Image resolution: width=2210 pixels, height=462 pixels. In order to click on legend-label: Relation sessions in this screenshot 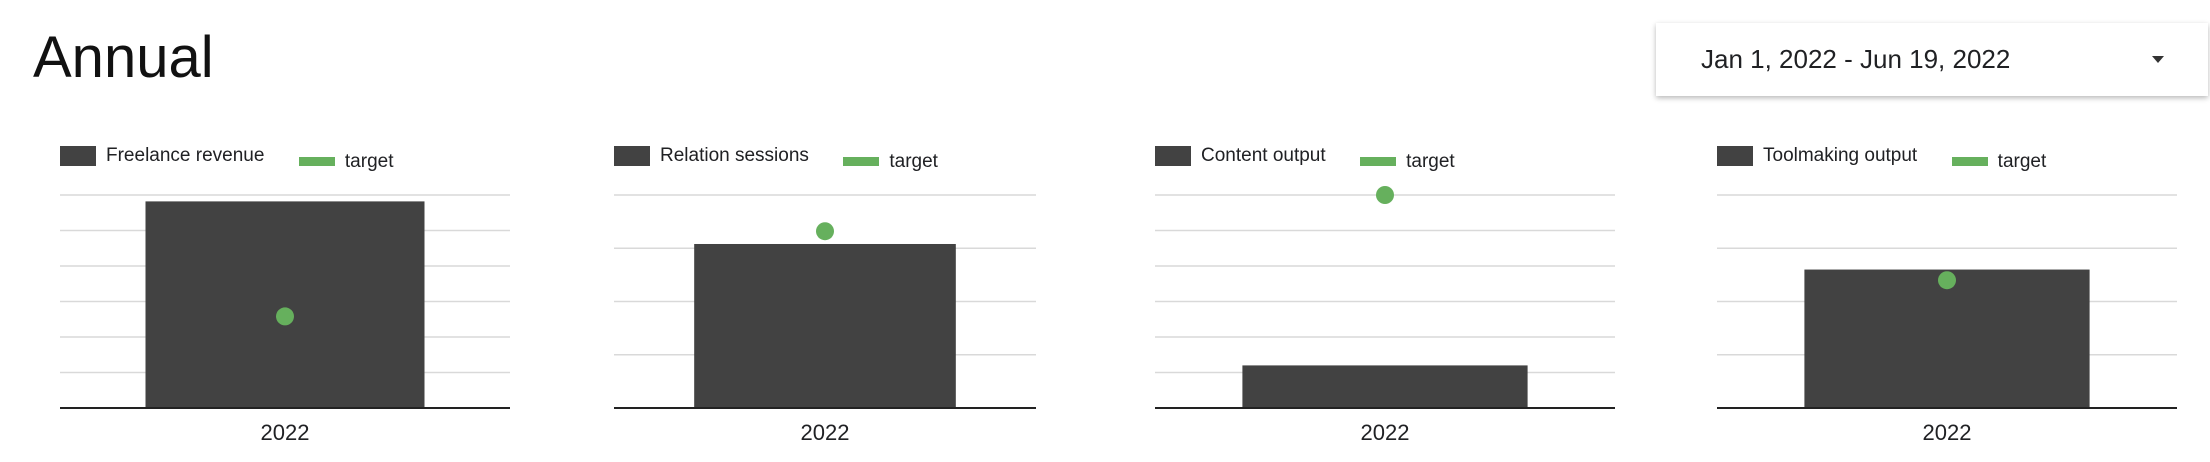, I will do `click(734, 155)`.